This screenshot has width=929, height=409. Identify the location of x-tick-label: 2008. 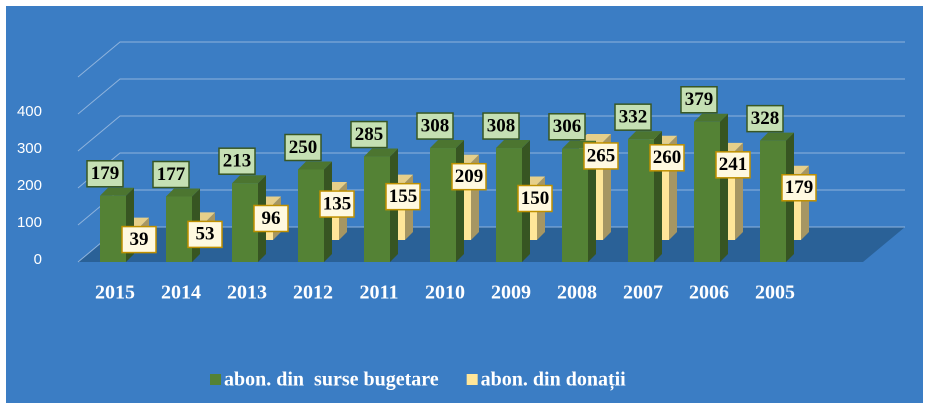
(577, 293).